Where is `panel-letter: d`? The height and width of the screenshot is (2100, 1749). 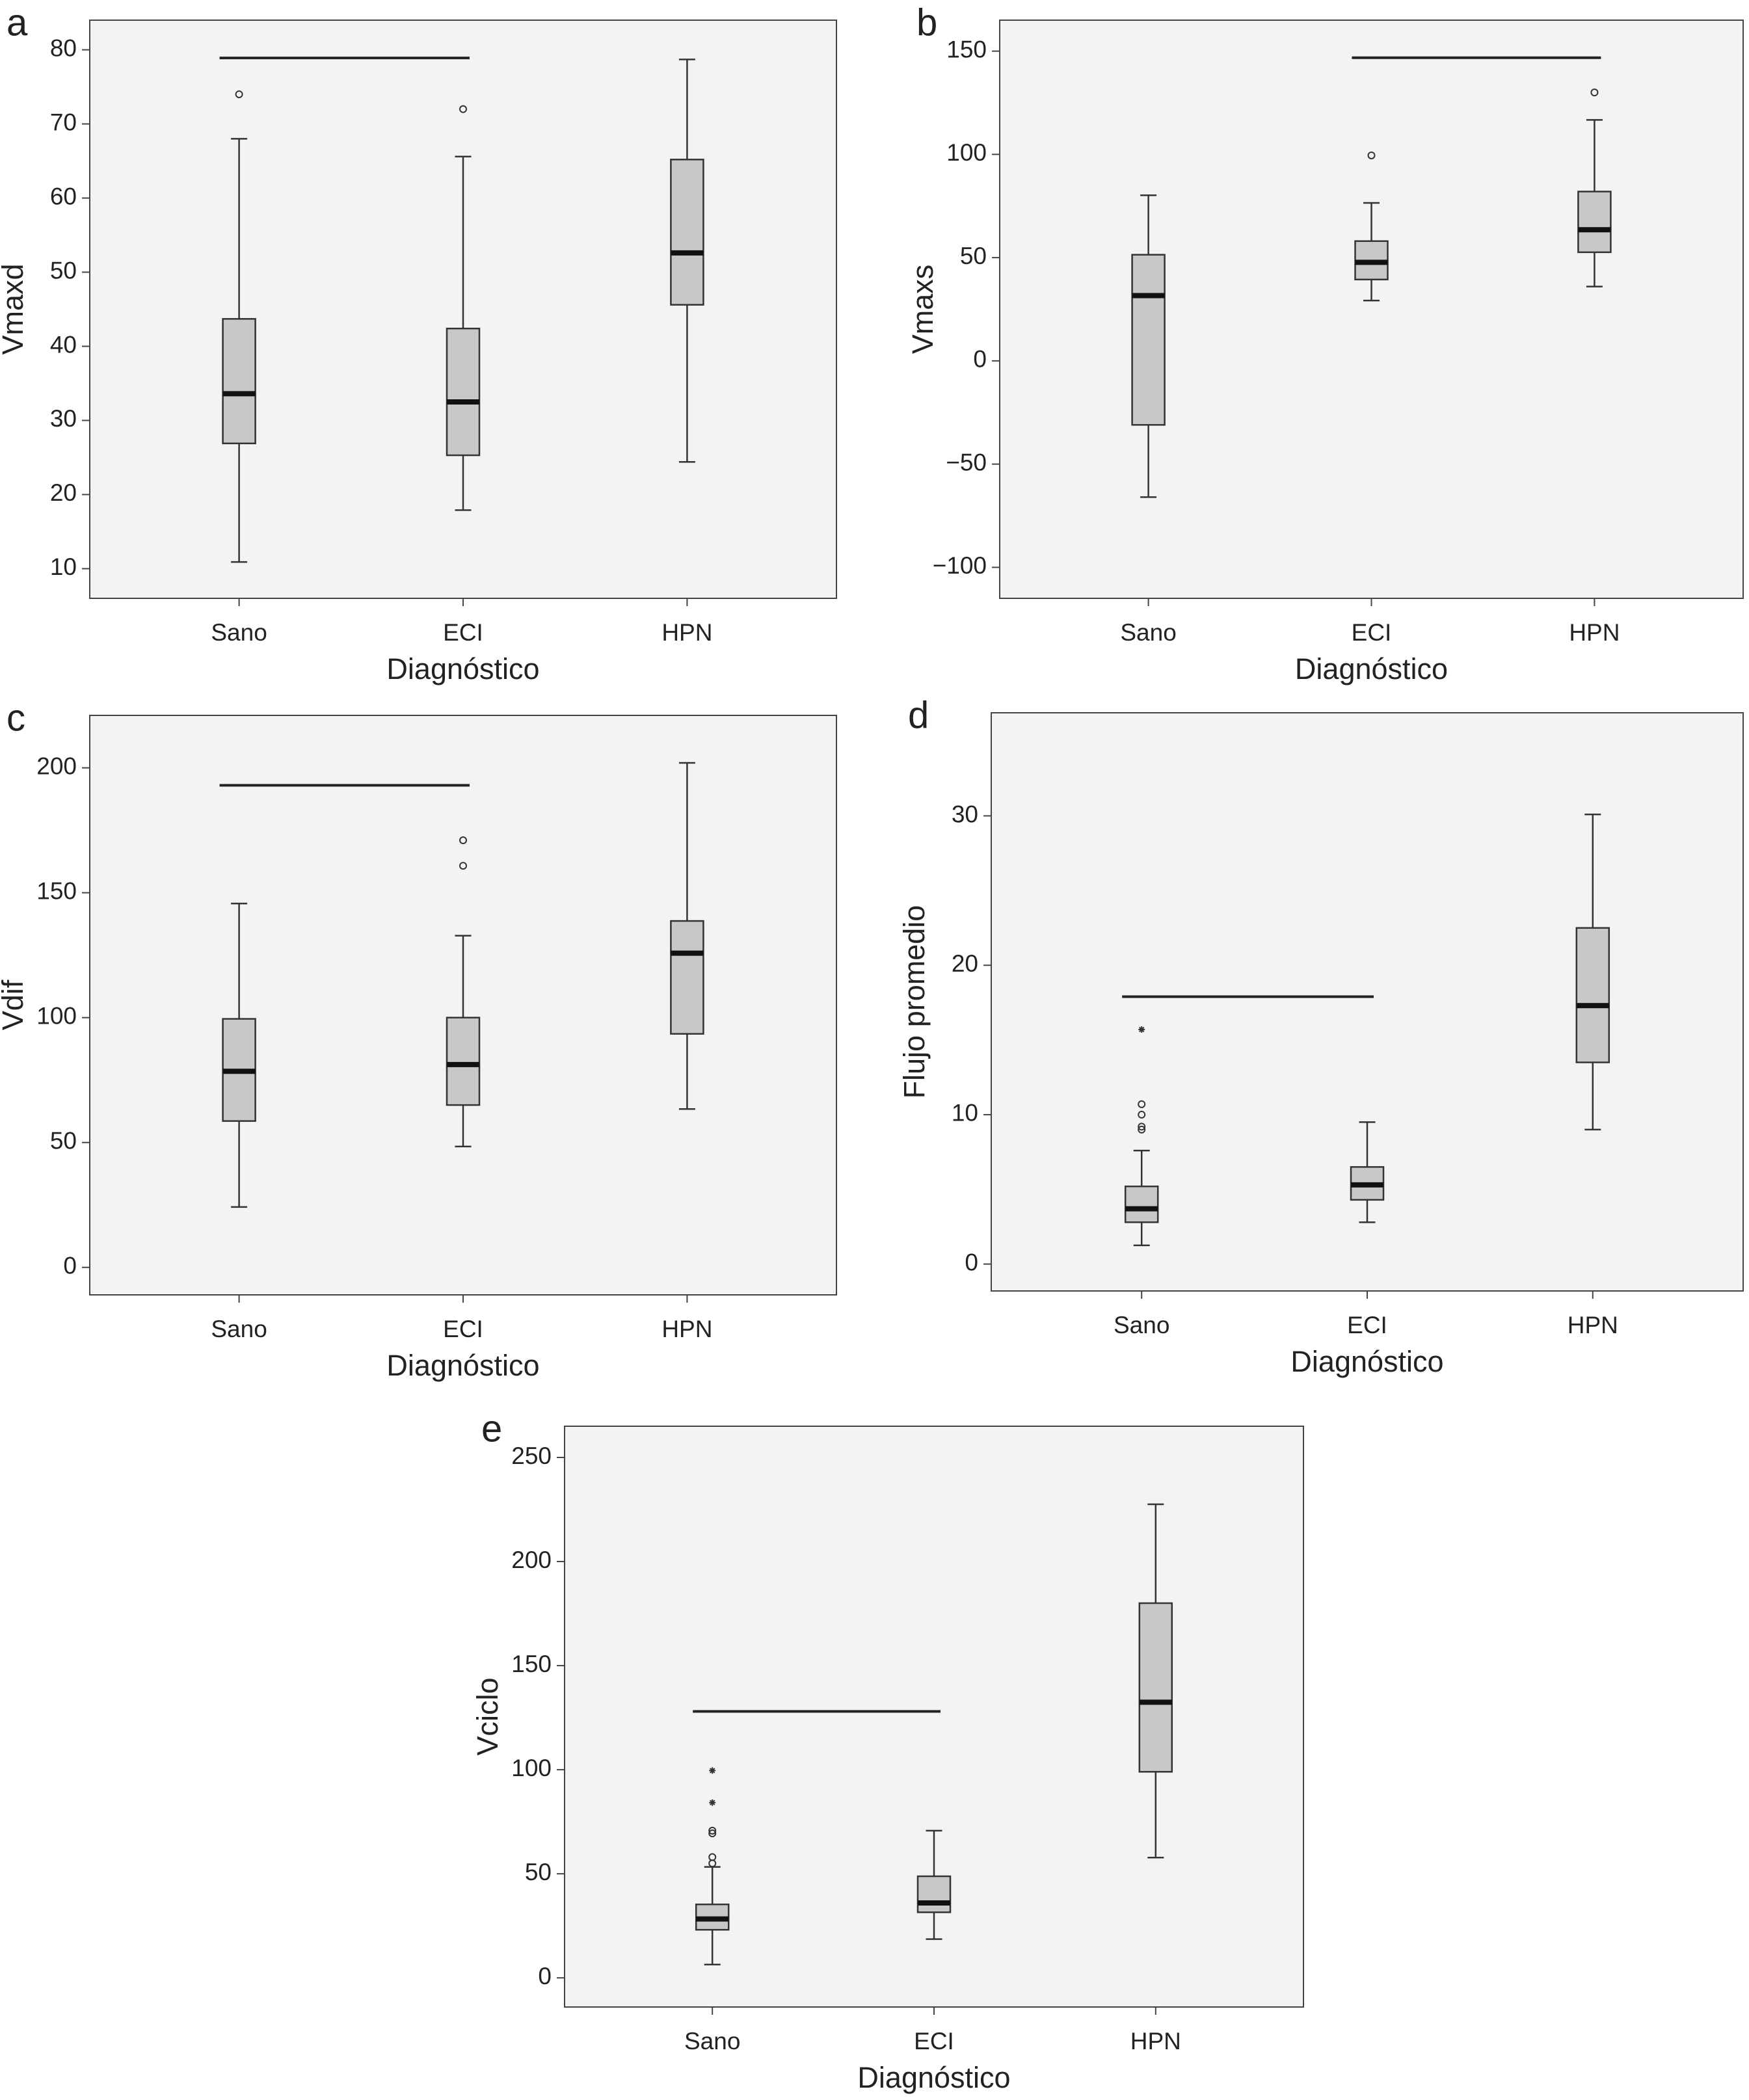 panel-letter: d is located at coordinates (918, 715).